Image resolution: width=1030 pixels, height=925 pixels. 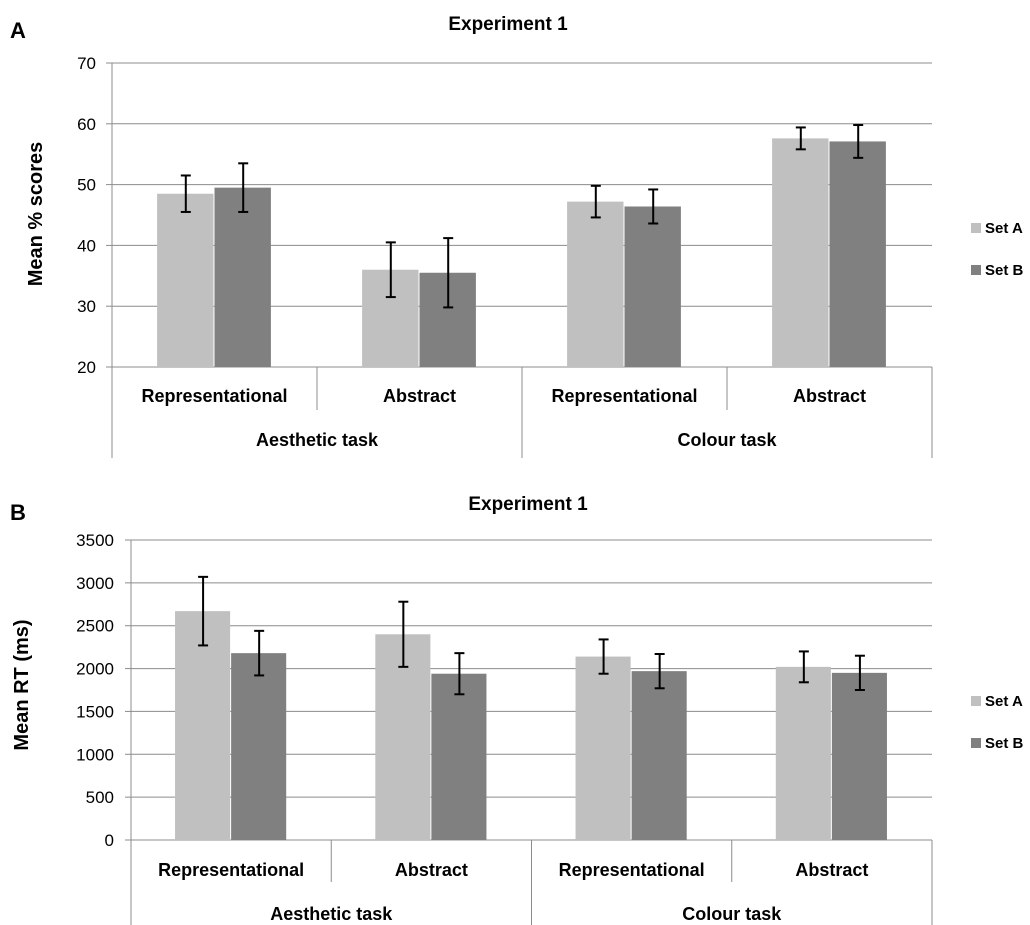 What do you see at coordinates (86, 367) in the screenshot?
I see `chart-a-y-tick-label: 20` at bounding box center [86, 367].